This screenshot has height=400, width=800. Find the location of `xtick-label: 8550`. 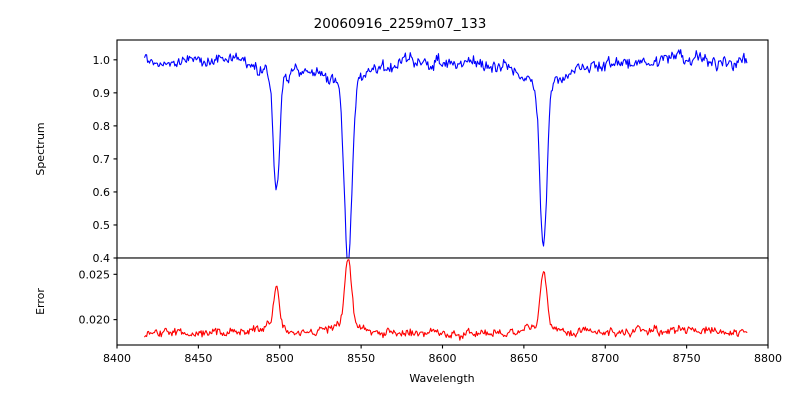

xtick-label: 8550 is located at coordinates (361, 358).